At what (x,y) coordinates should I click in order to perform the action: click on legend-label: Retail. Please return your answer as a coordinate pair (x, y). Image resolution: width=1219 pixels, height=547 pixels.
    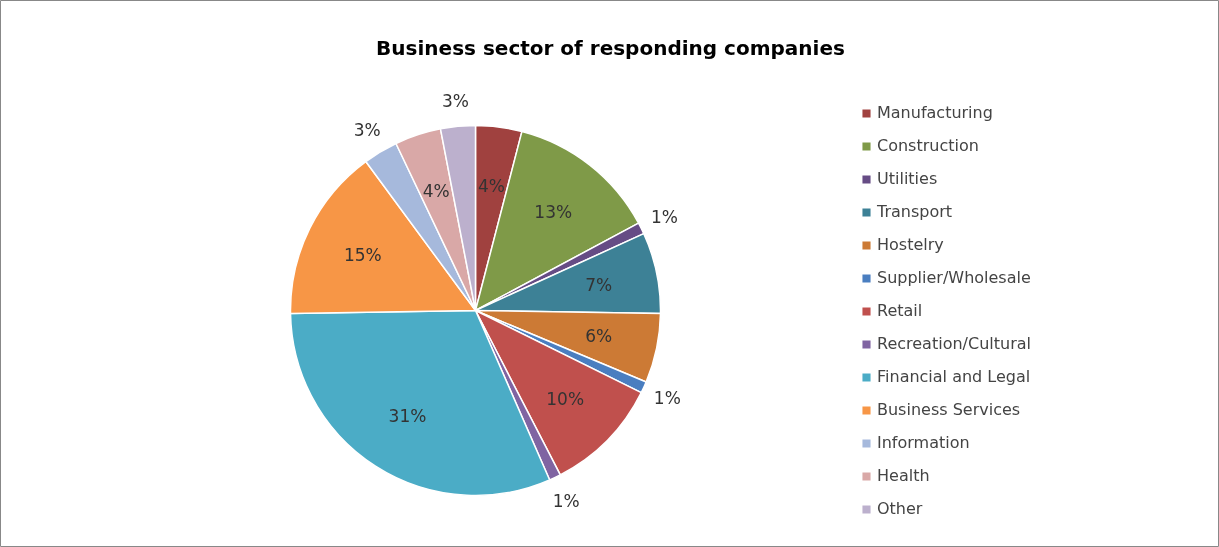
    Looking at the image, I should click on (900, 310).